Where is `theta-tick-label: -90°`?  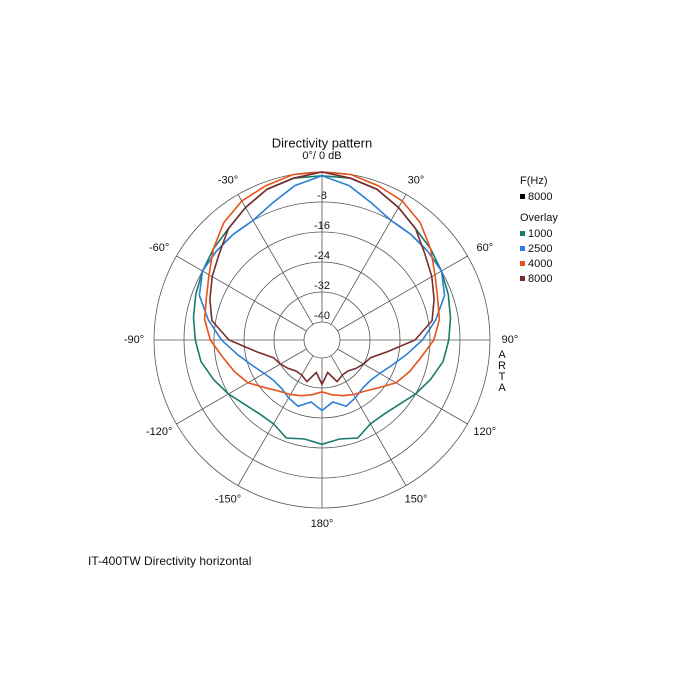
theta-tick-label: -90° is located at coordinates (134, 340).